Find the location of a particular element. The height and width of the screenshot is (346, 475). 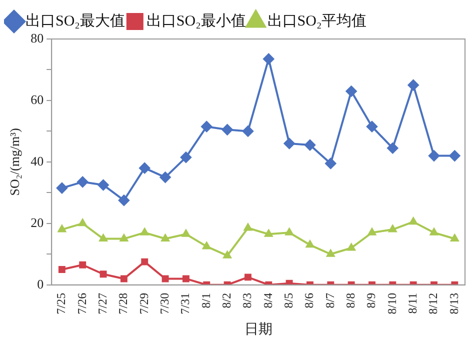

x-tick-label: 8/12 is located at coordinates (433, 303).